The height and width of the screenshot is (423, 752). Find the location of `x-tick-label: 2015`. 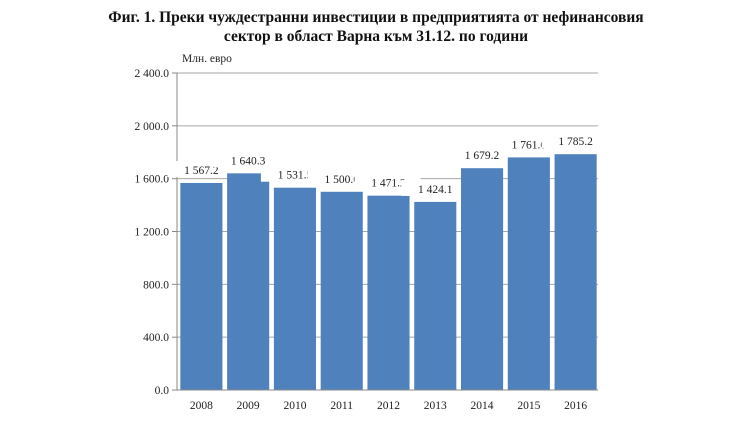

x-tick-label: 2015 is located at coordinates (528, 406).